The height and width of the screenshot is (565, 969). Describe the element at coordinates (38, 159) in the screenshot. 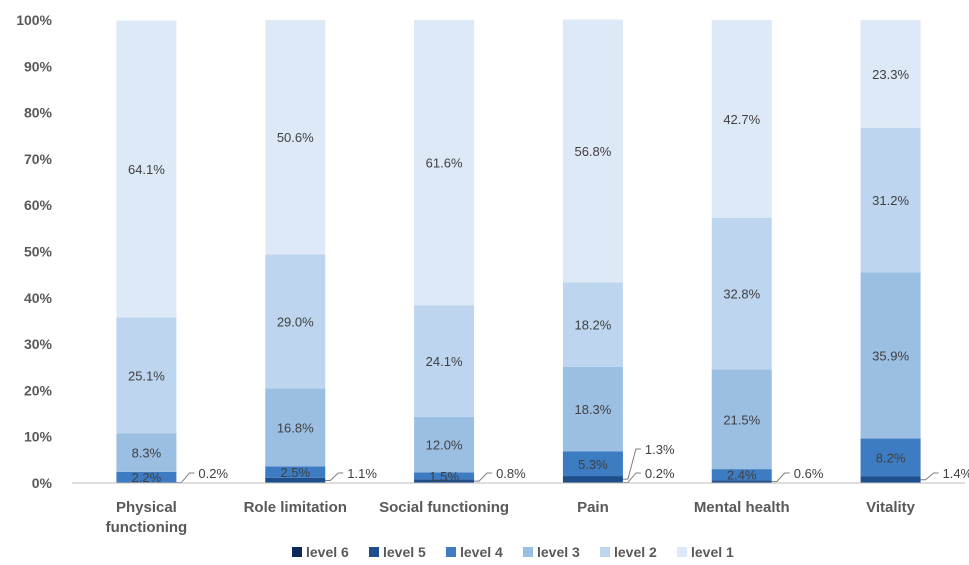

I see `y-tick-label: 70%` at that location.